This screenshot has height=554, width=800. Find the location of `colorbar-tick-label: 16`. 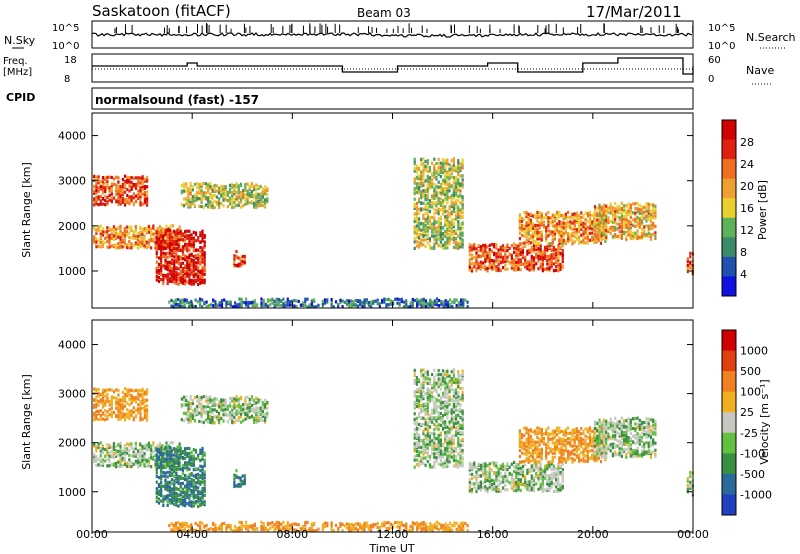

colorbar-tick-label: 16 is located at coordinates (747, 208).